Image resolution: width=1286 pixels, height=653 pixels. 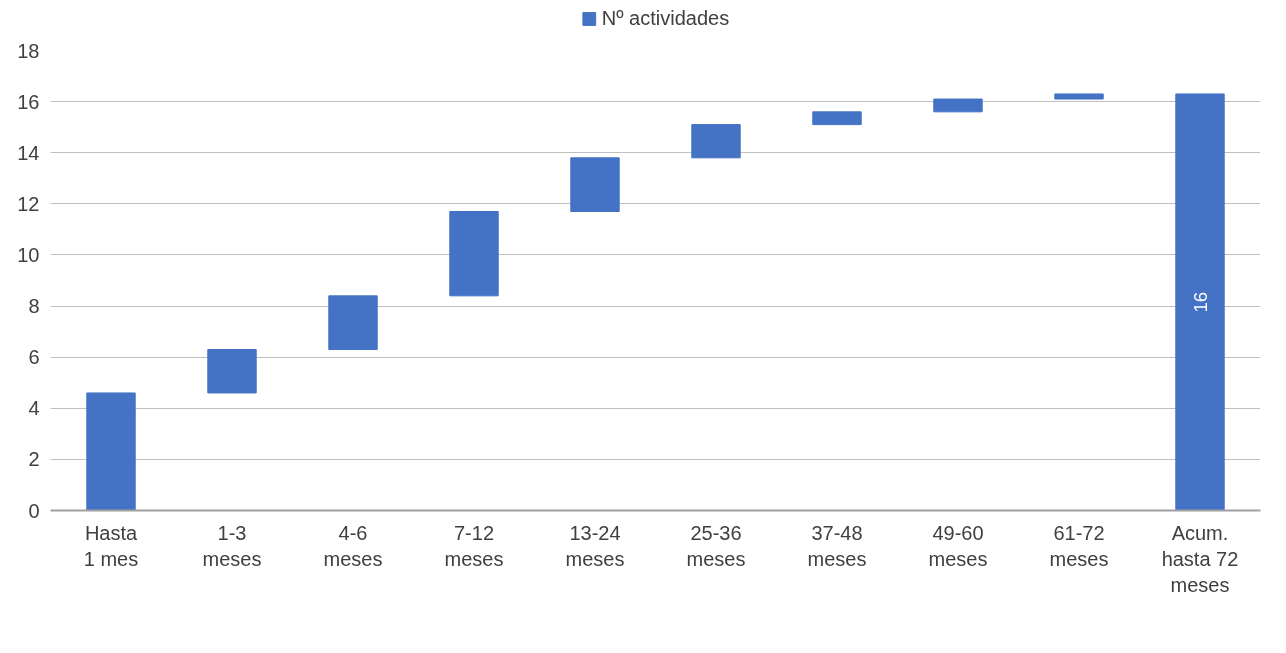 I want to click on y-tick-label: 12, so click(x=28, y=203).